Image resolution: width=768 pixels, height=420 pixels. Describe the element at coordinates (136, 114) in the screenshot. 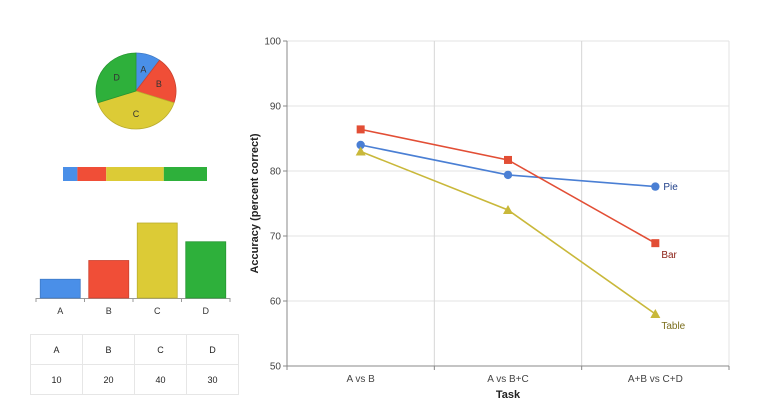

I see `pie-slice-label: C` at that location.